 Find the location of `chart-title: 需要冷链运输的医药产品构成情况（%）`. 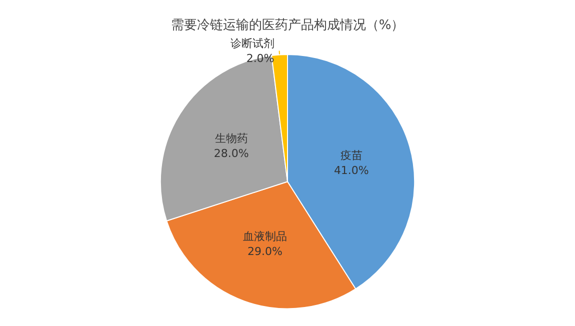

chart-title: 需要冷链运输的医药产品构成情况（%） is located at coordinates (287, 25).